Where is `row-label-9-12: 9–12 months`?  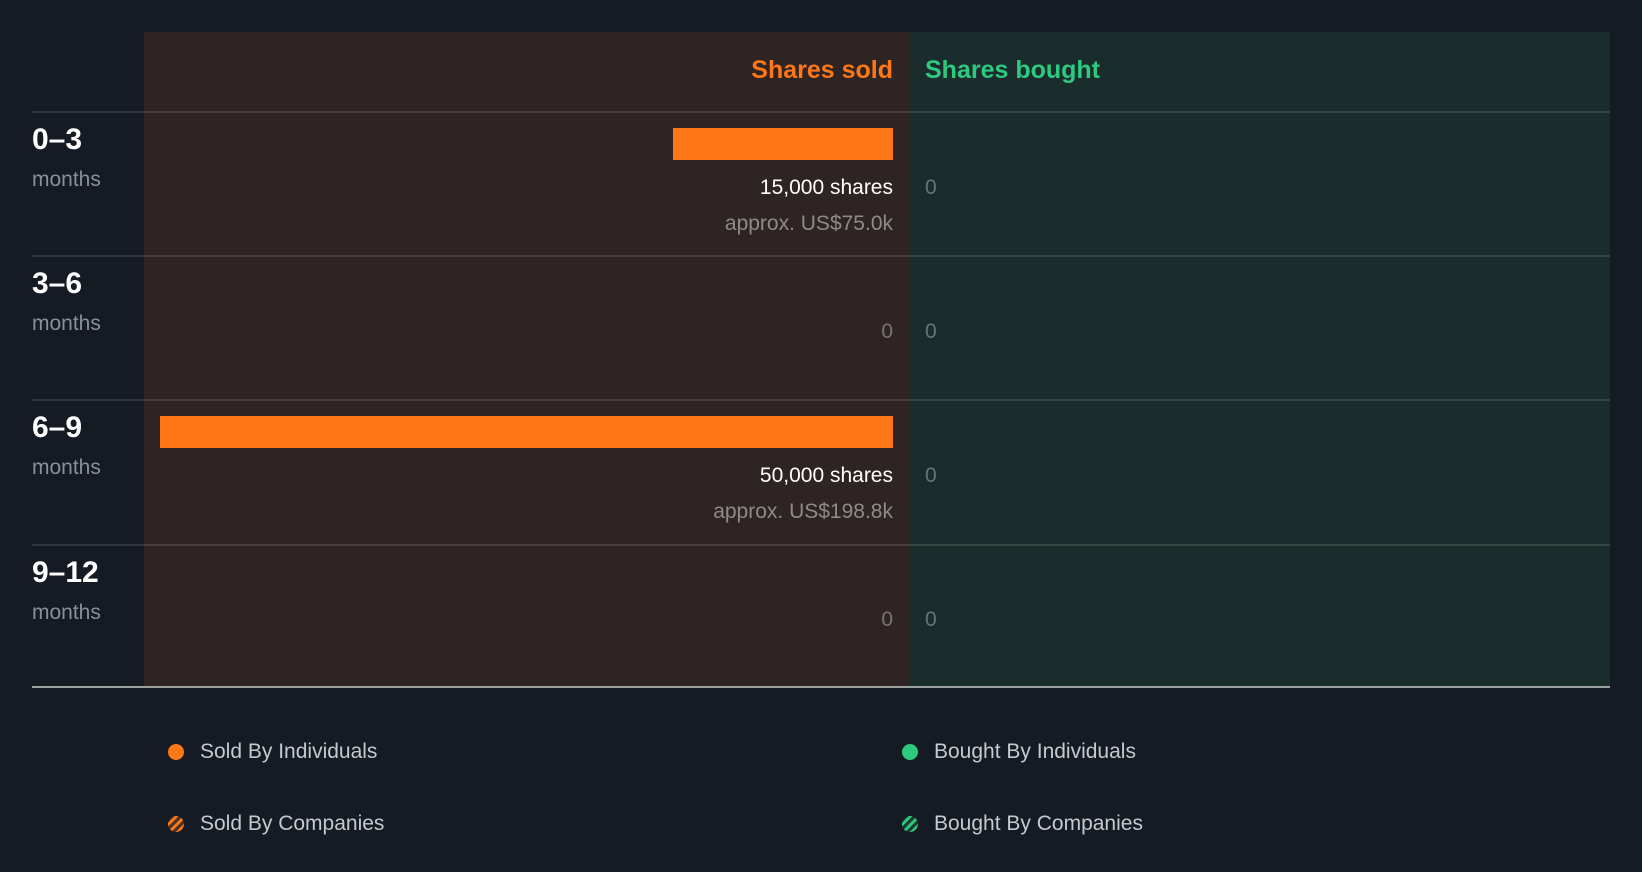
row-label-9-12: 9–12 months is located at coordinates (66, 591).